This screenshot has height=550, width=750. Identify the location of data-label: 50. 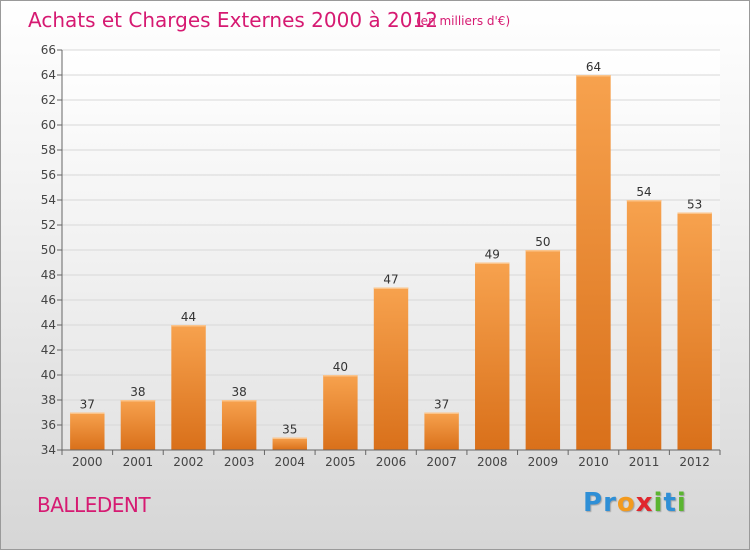
(542, 242).